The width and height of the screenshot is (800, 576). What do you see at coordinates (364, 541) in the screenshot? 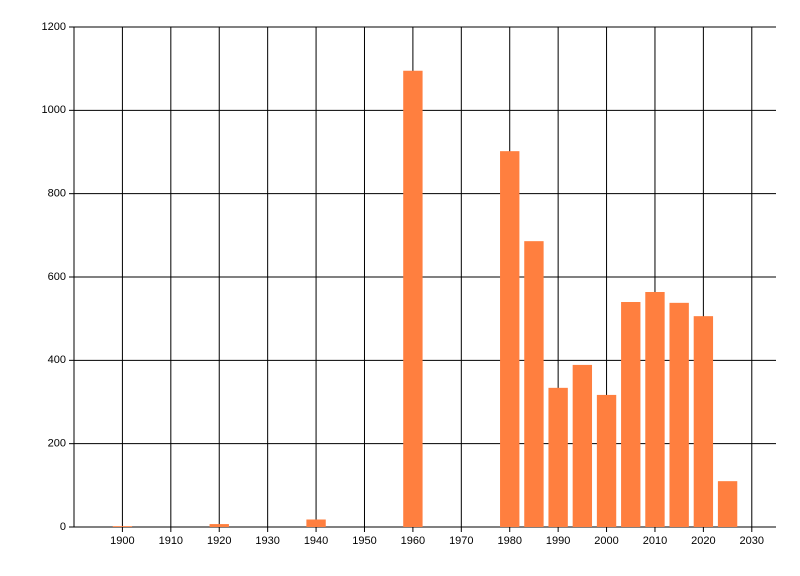
I see `x-tick-label: 1950` at bounding box center [364, 541].